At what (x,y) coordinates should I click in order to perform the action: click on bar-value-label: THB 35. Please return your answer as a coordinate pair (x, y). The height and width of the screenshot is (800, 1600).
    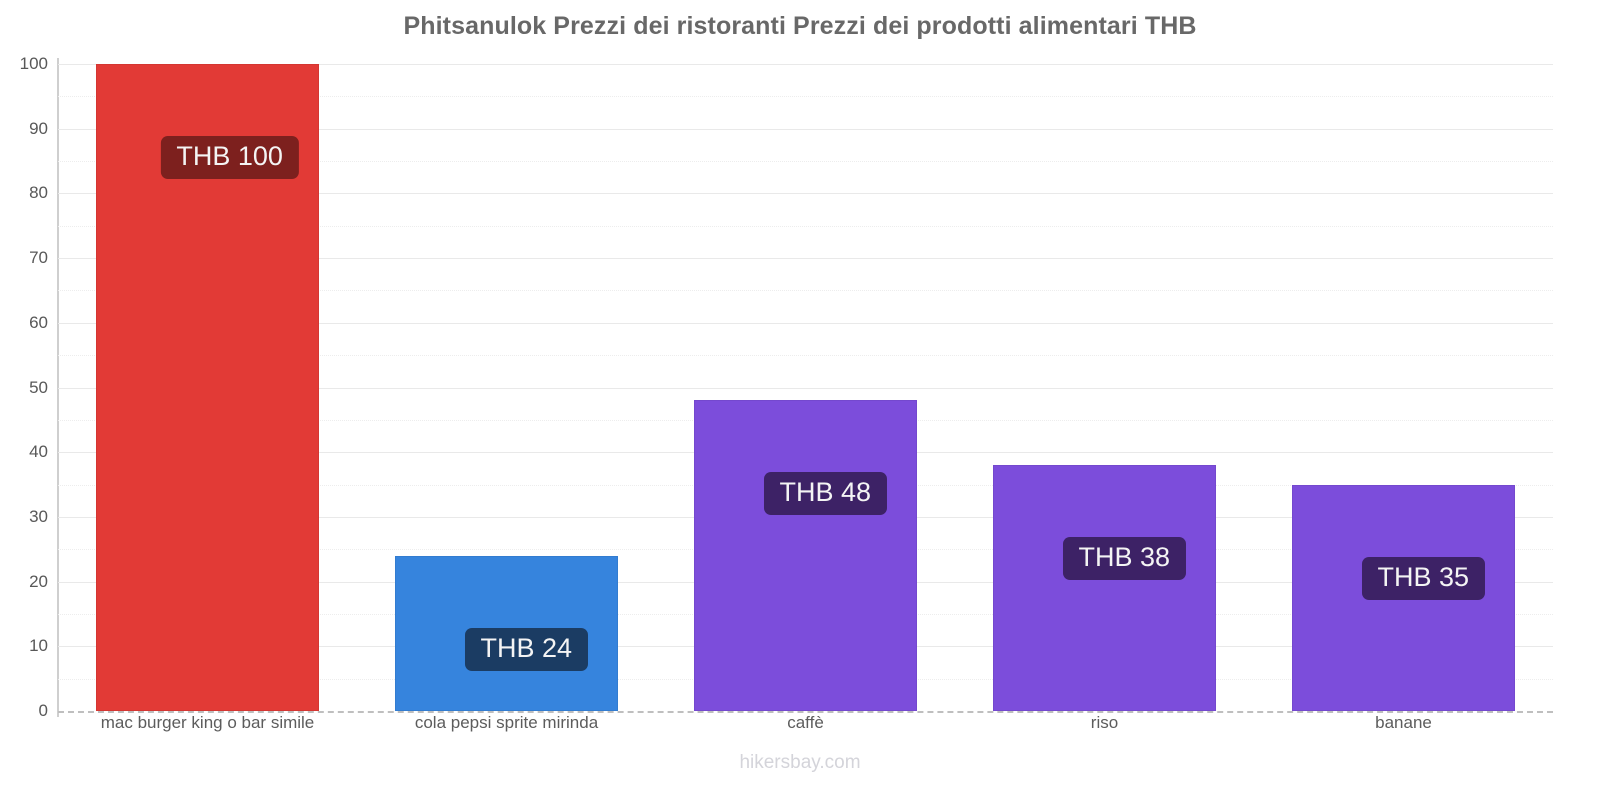
    Looking at the image, I should click on (1423, 578).